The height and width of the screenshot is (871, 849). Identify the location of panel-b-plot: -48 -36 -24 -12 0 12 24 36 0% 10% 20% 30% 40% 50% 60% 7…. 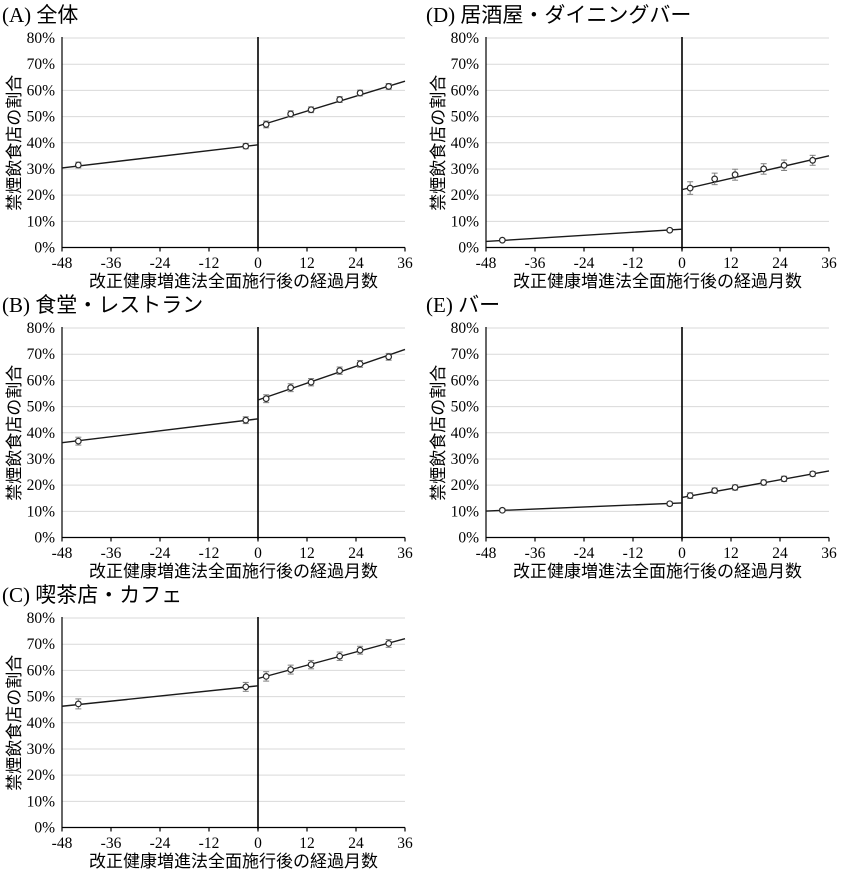
(209, 450).